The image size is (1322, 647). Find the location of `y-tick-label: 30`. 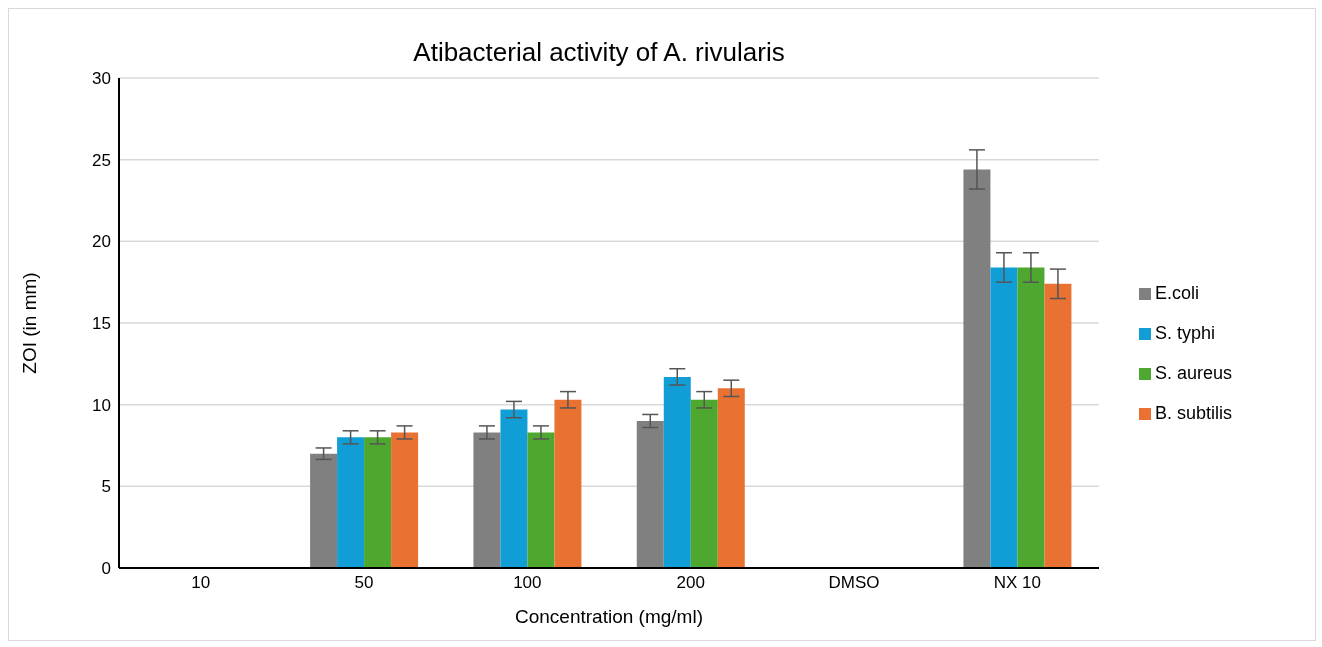

y-tick-label: 30 is located at coordinates (101, 79).